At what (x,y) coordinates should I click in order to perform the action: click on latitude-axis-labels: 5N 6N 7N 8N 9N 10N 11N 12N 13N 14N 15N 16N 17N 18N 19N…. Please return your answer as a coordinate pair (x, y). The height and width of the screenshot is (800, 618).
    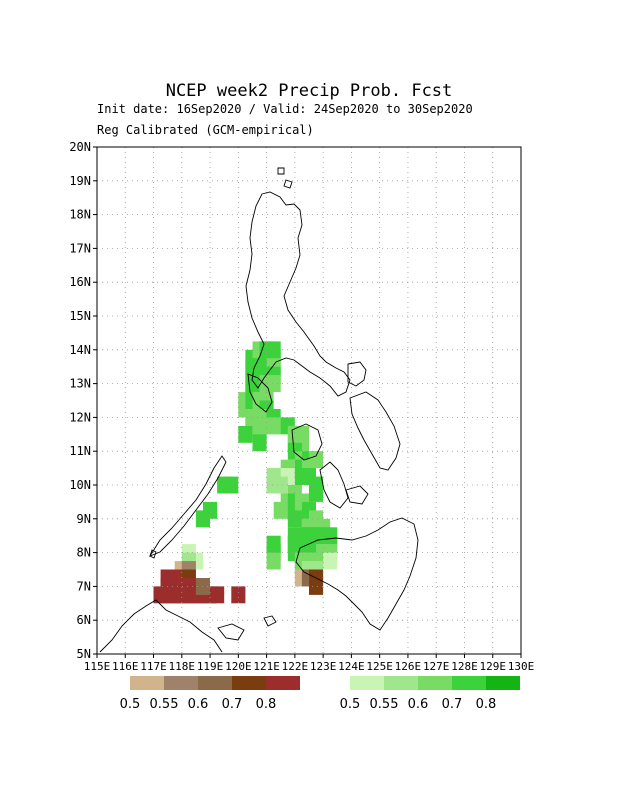
    Looking at the image, I should click on (83, 400).